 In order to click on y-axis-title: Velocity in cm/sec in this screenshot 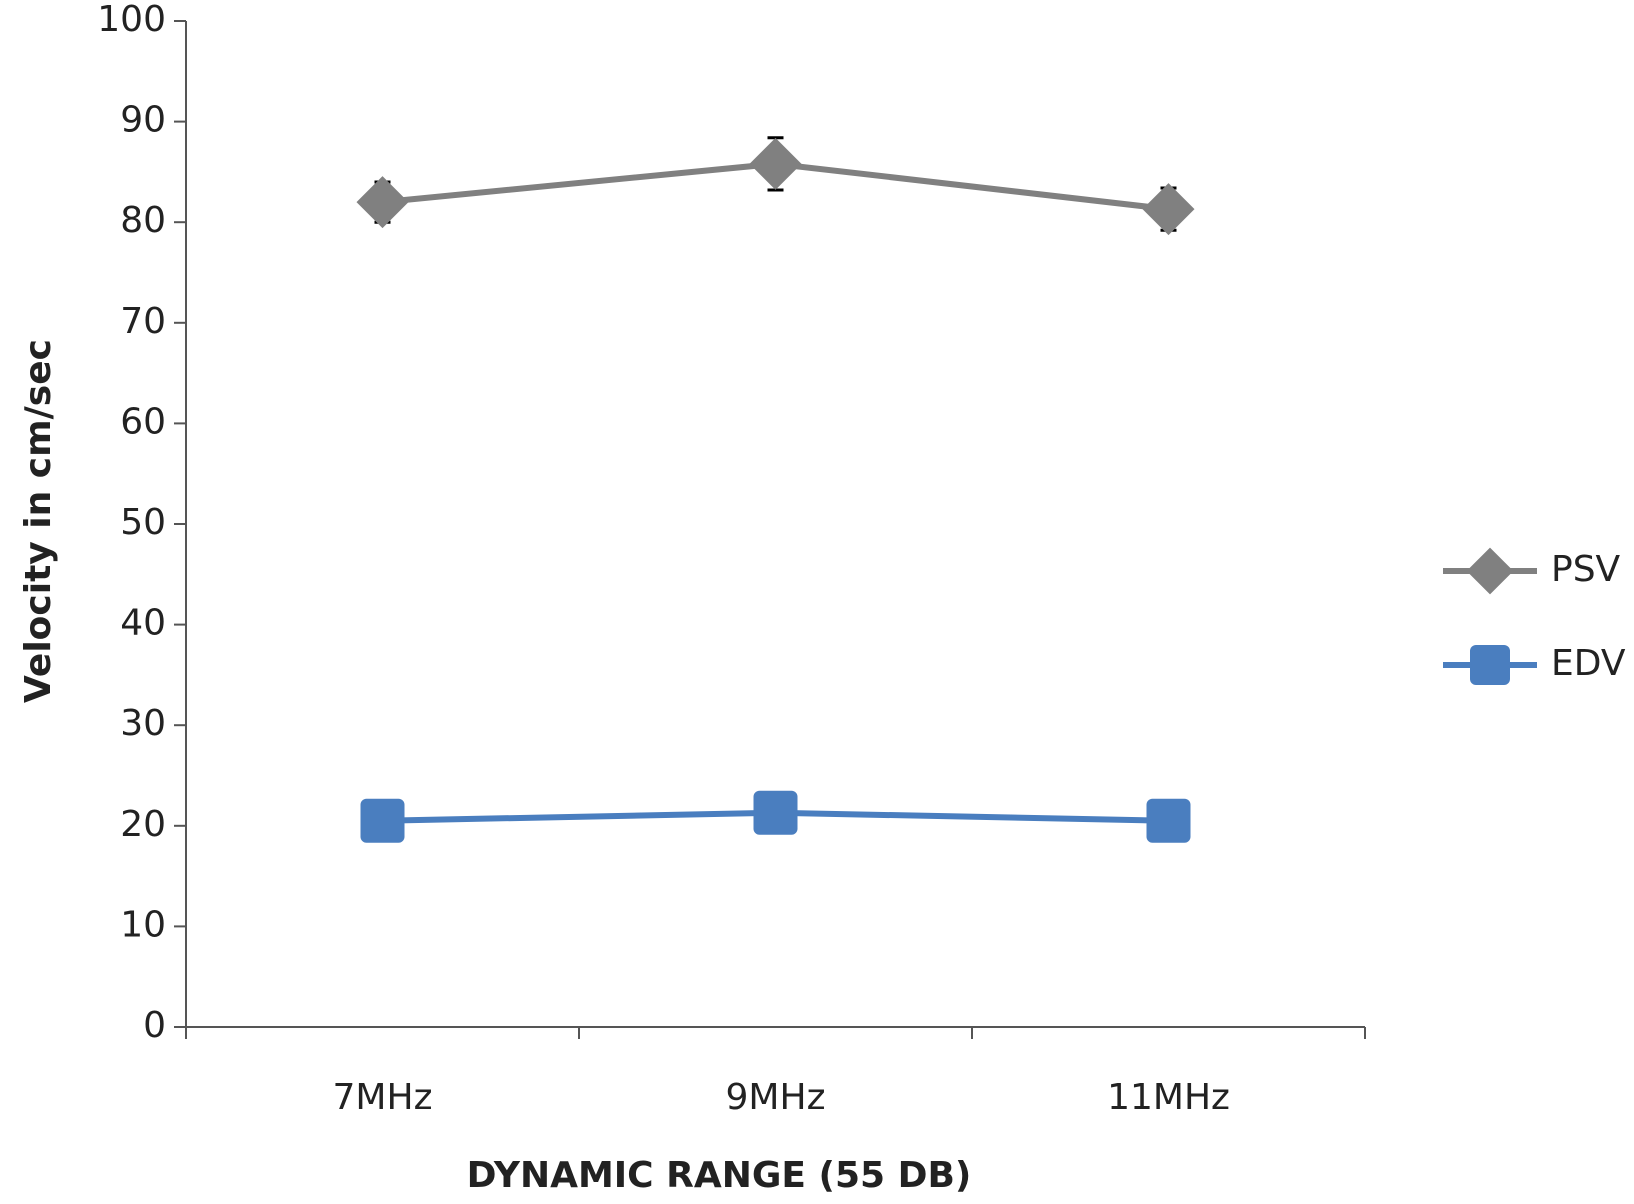, I will do `click(38, 521)`.